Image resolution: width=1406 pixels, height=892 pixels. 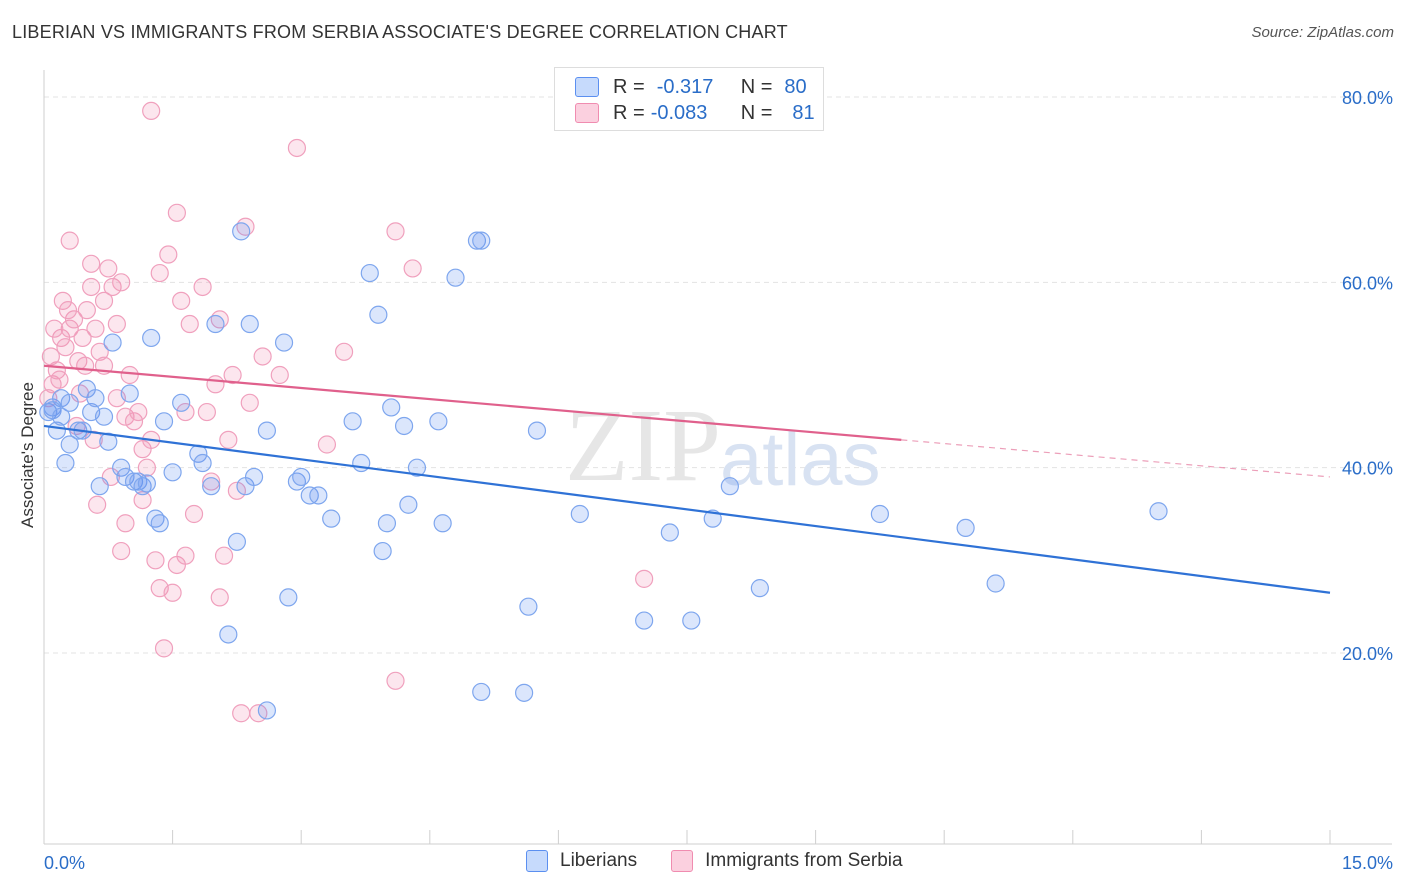 I want to click on stats-legend: R = -0.317 N = 80 R = -0.083 N = 81, so click(x=689, y=99).